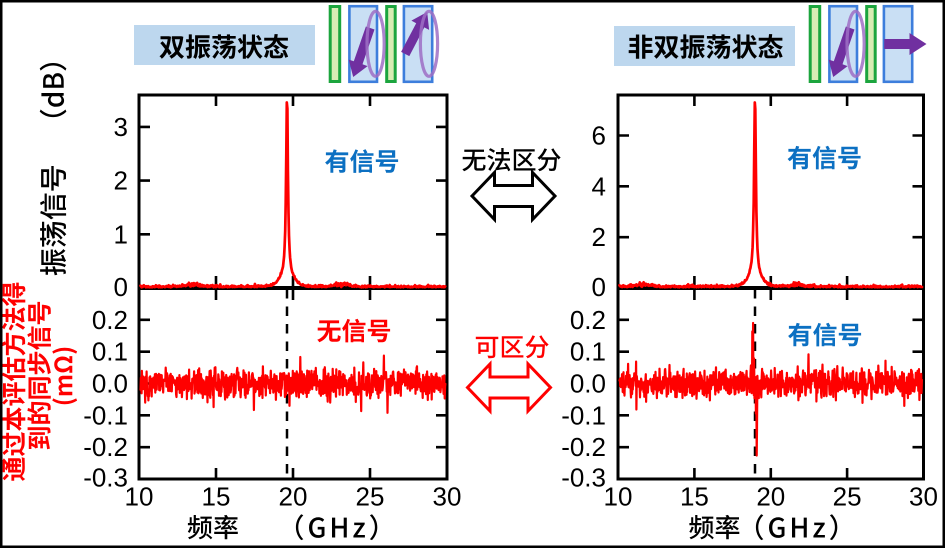  I want to click on svg-text: 3, so click(121, 127).